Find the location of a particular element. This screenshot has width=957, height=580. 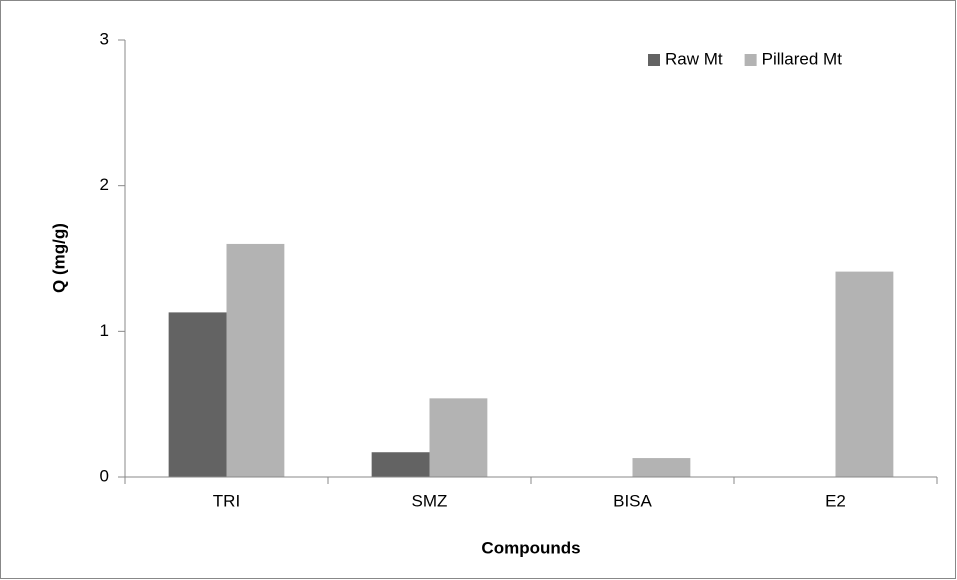

x-axis-title: Compounds is located at coordinates (530, 547).